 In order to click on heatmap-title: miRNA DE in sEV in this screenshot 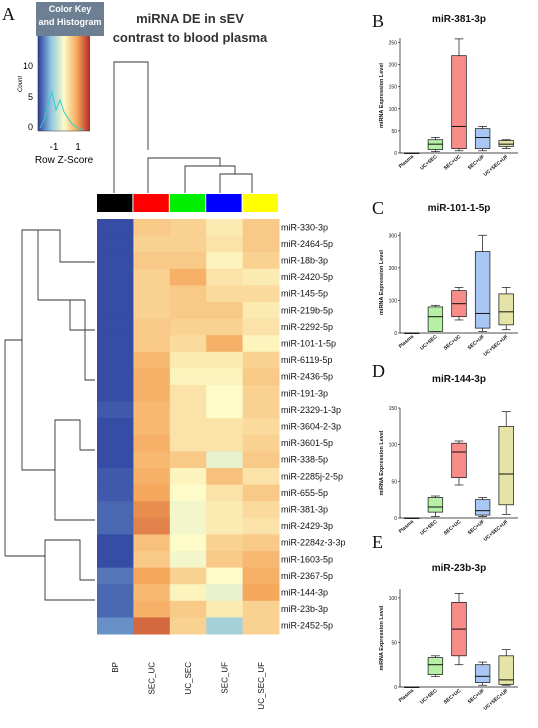, I will do `click(190, 18)`.